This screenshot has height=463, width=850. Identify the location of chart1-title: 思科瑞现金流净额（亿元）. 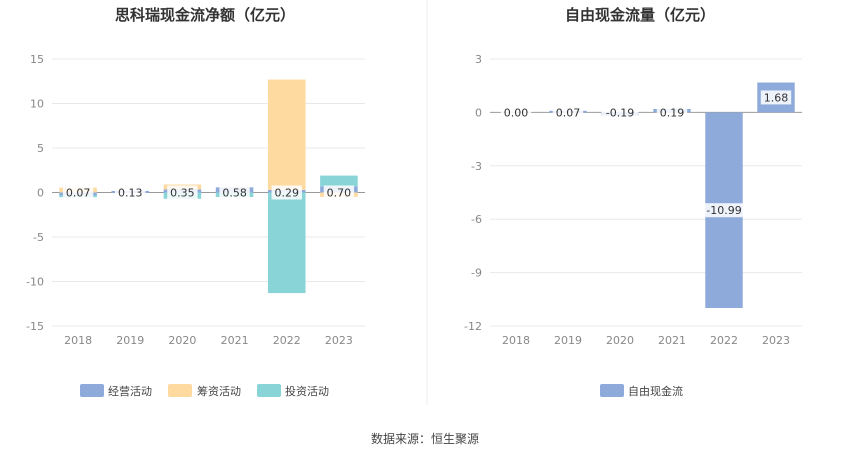
(205, 15).